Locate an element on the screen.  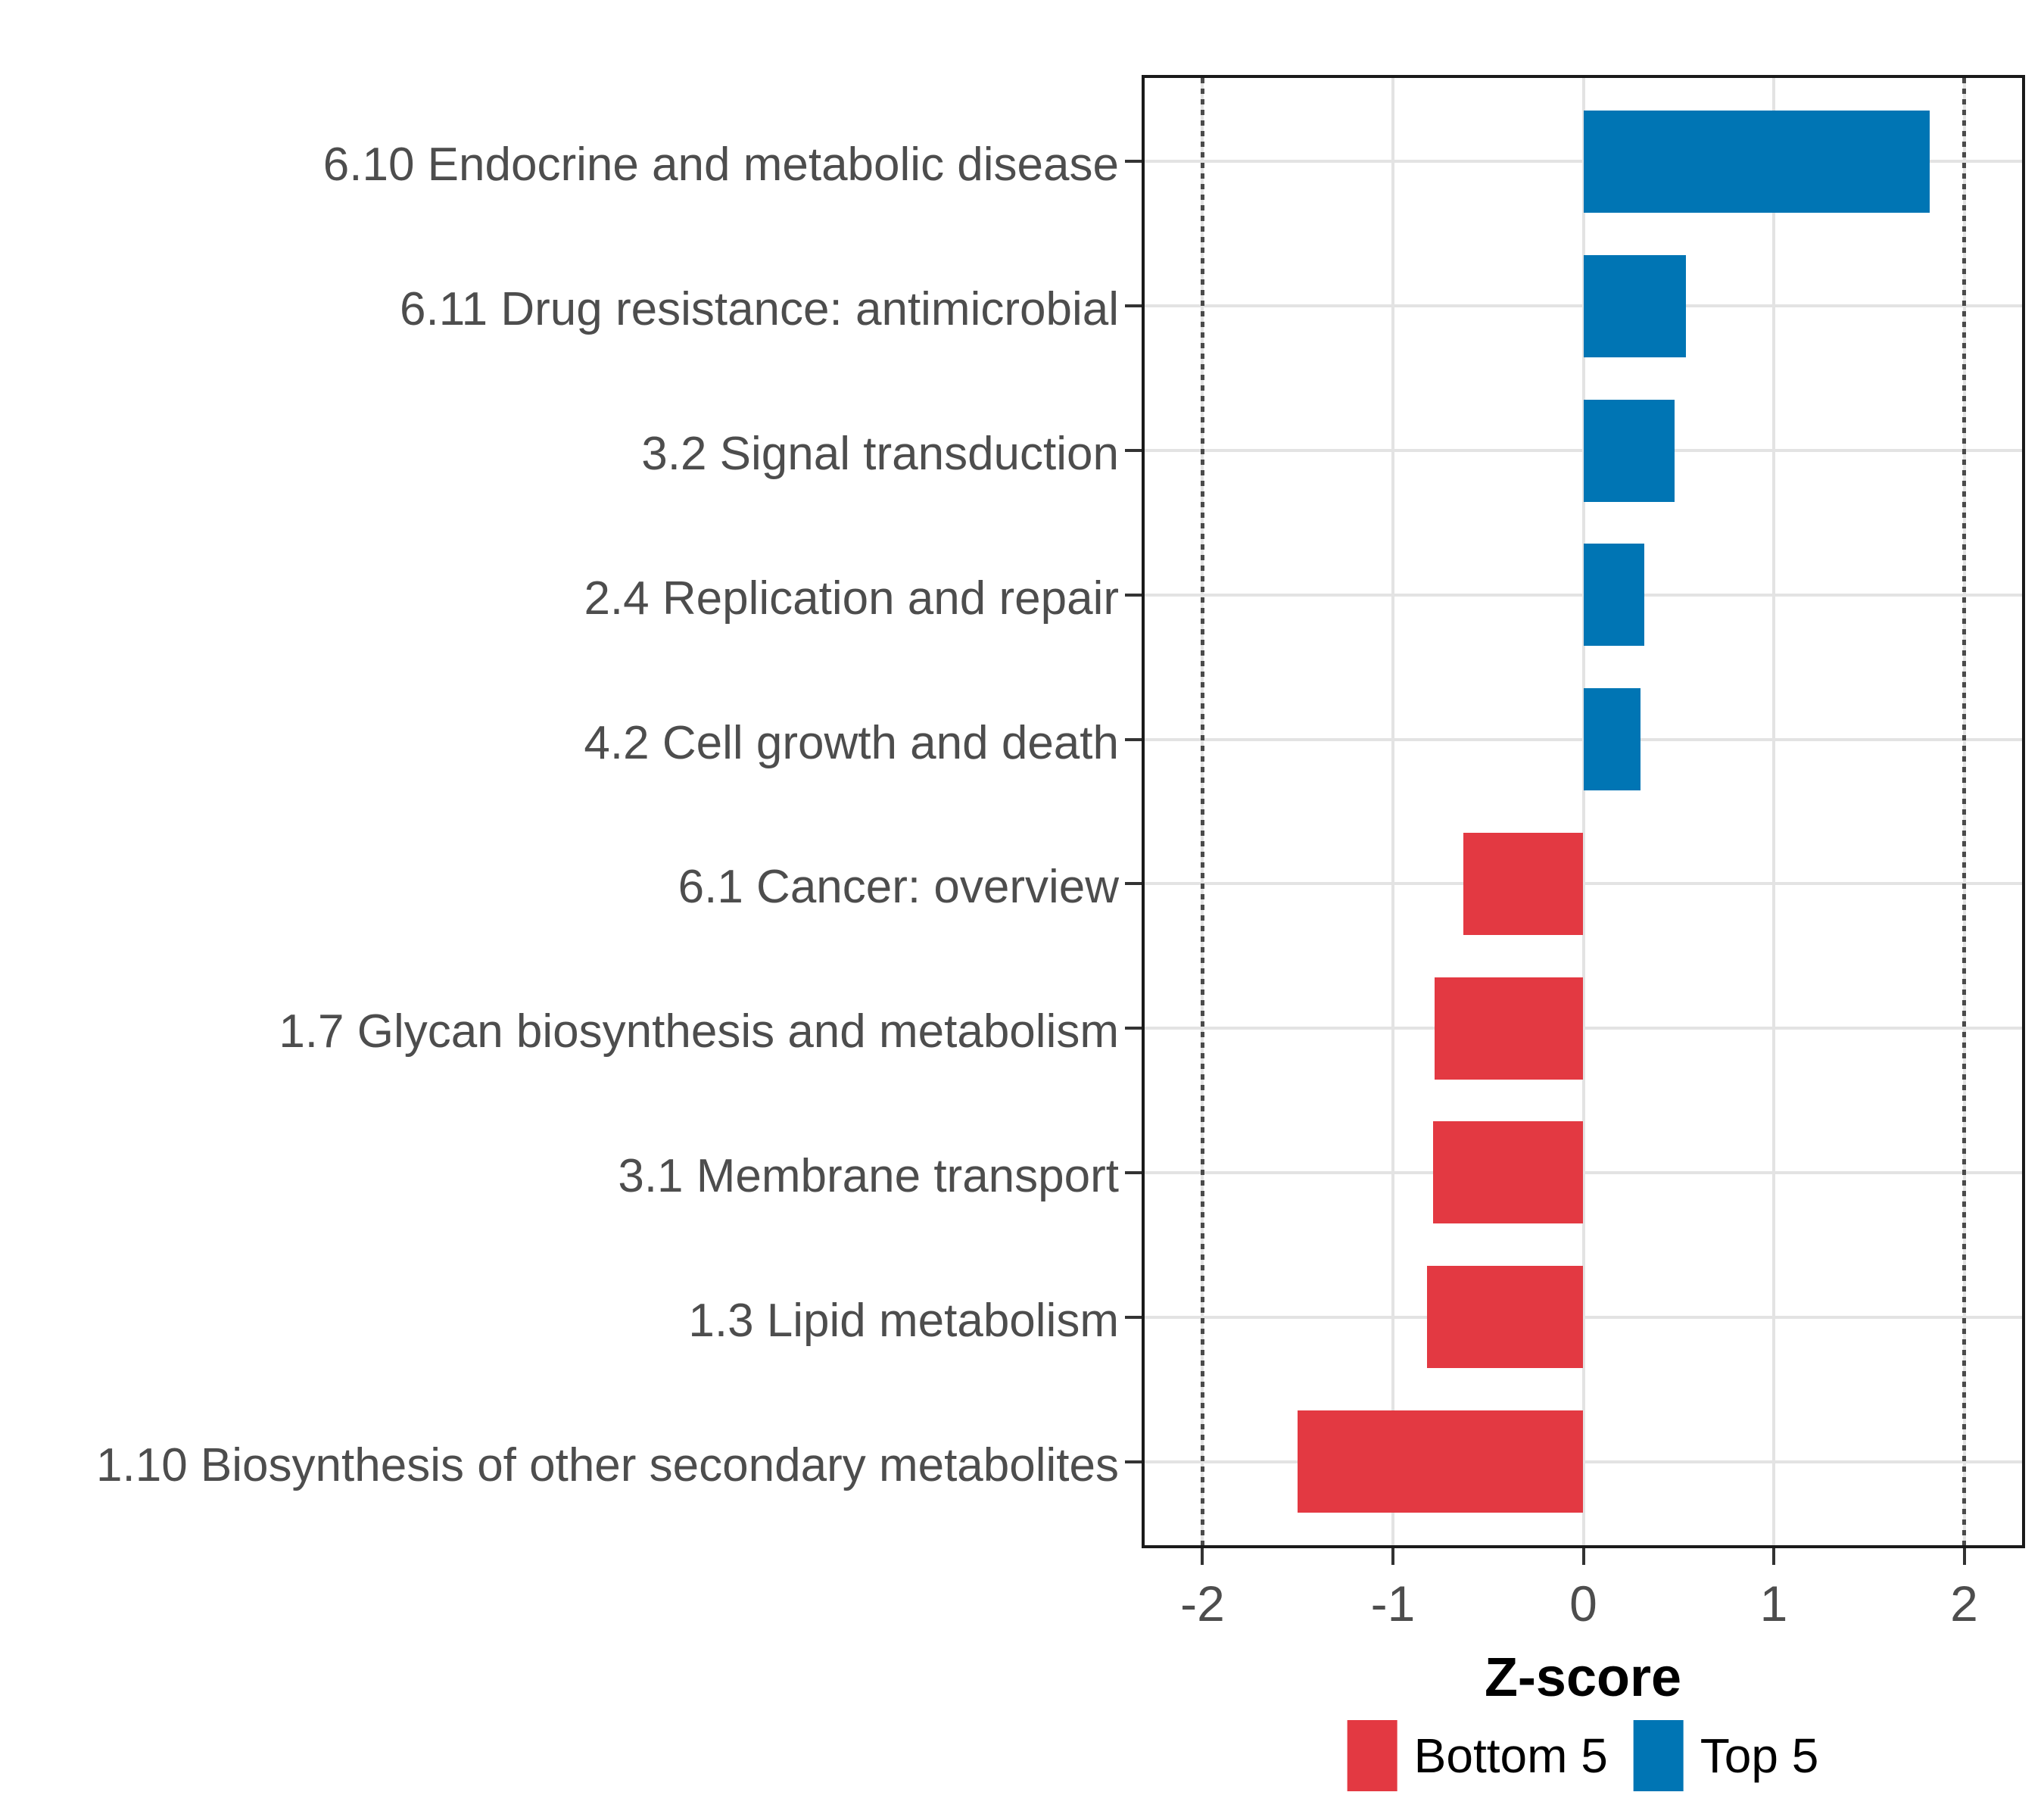
y-axis-category-label: 6.11 Drug resistance: antimicrobial is located at coordinates (759, 309).